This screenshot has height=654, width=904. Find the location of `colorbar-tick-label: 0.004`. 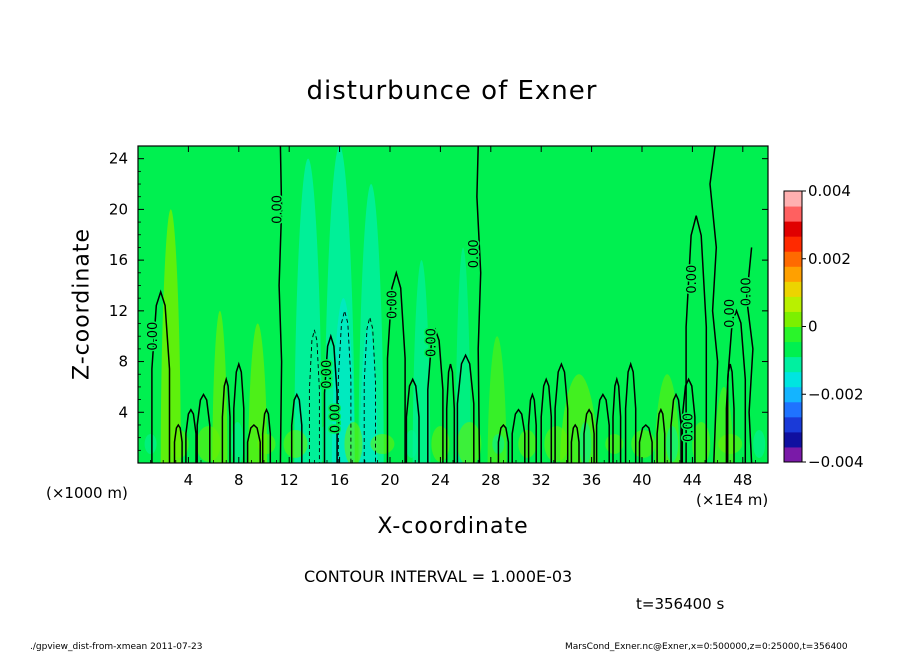

colorbar-tick-label: 0.004 is located at coordinates (829, 191).